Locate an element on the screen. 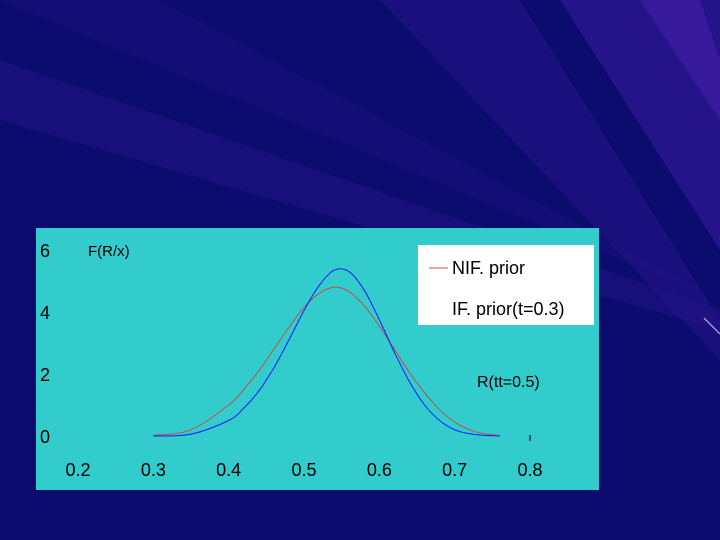 The image size is (720, 540). legend-label-if-prior: IF. prior(t=0.3) is located at coordinates (508, 309).